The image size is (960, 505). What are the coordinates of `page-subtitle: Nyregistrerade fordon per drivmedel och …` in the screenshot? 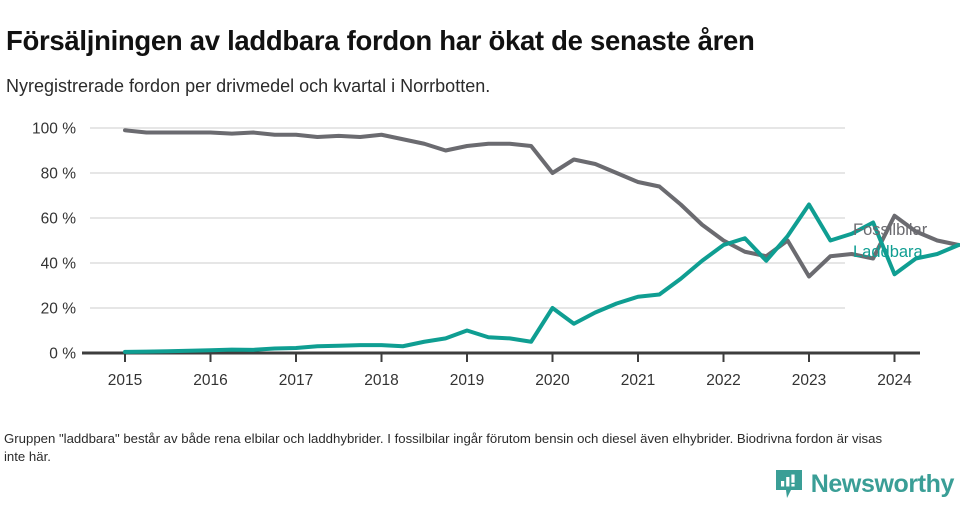 It's located at (248, 86).